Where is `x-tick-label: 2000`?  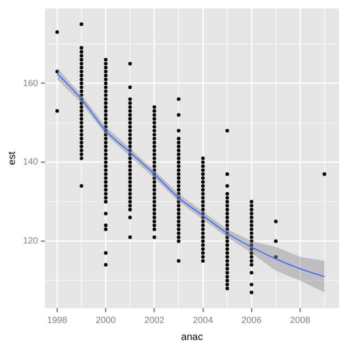 x-tick-label: 2000 is located at coordinates (106, 320).